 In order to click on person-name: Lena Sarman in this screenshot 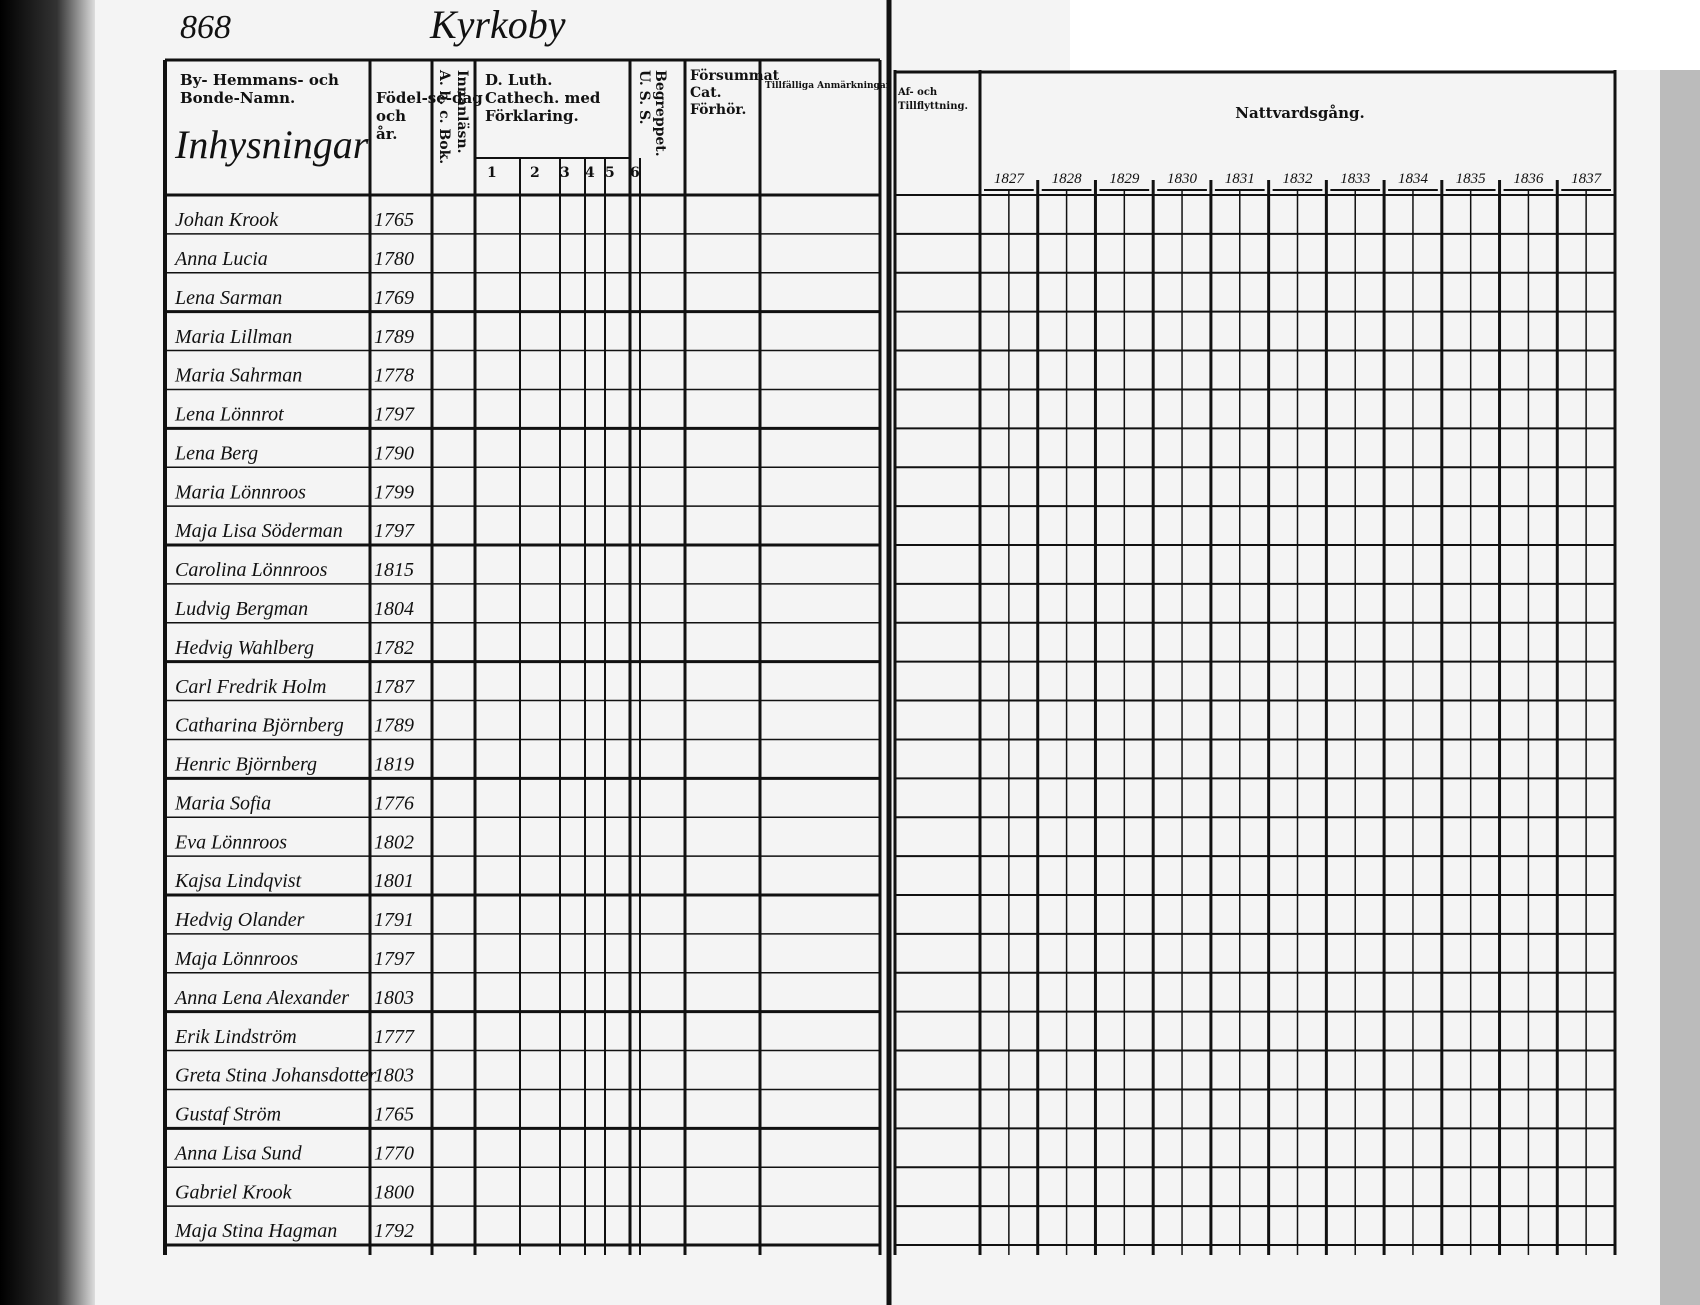, I will do `click(228, 298)`.